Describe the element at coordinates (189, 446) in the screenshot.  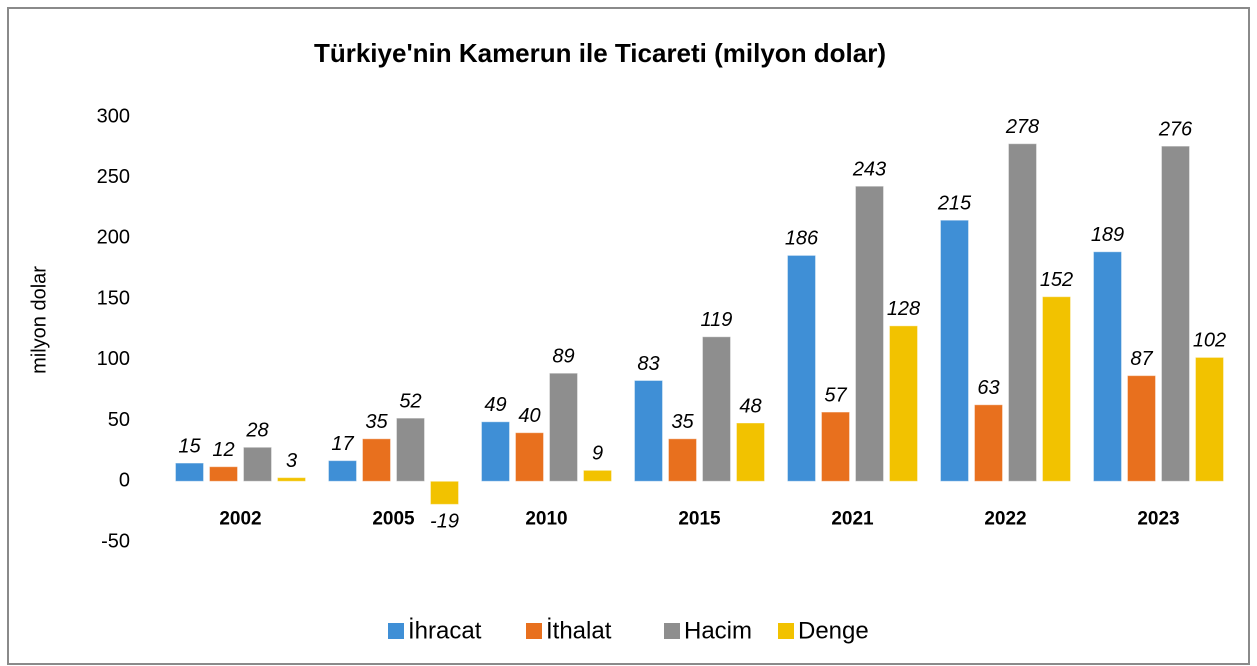
I see `data-label: 15` at that location.